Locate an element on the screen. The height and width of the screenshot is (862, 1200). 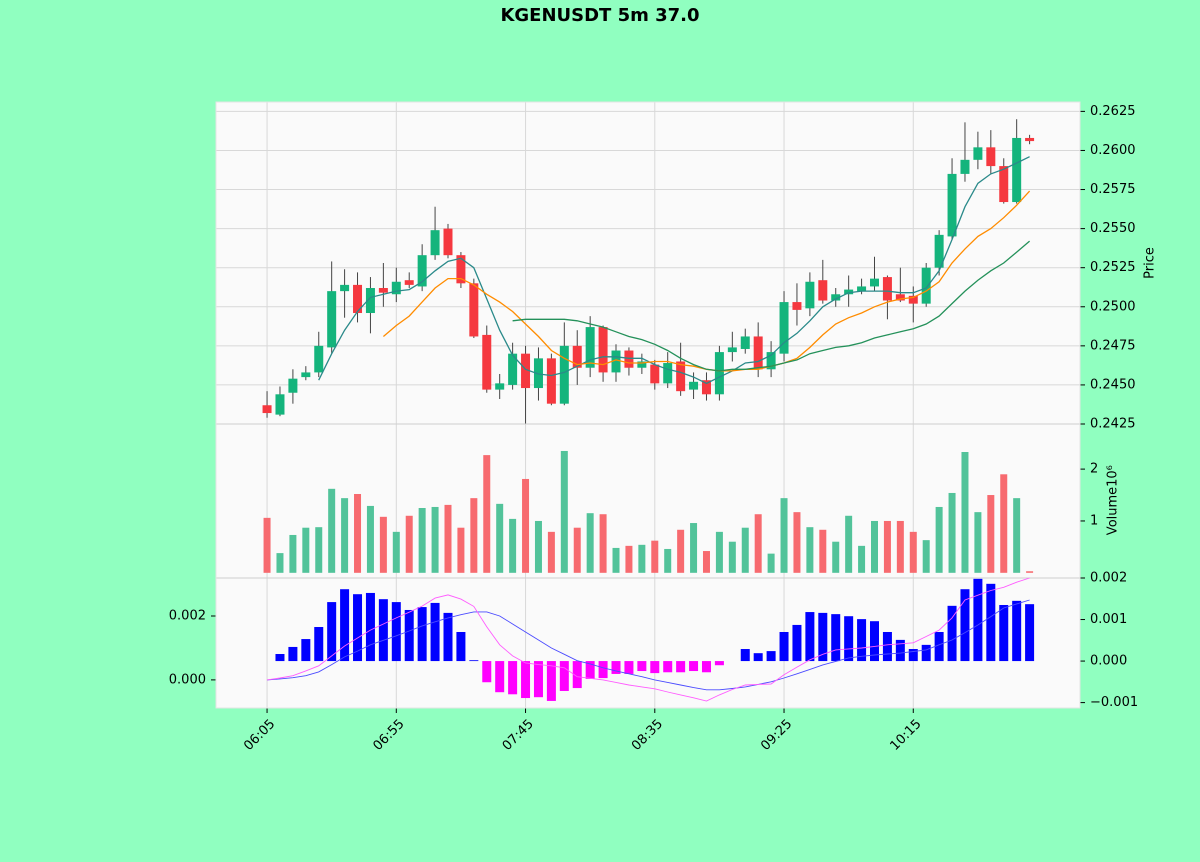
y-tick-label: 0.2475 is located at coordinates (1113, 345).